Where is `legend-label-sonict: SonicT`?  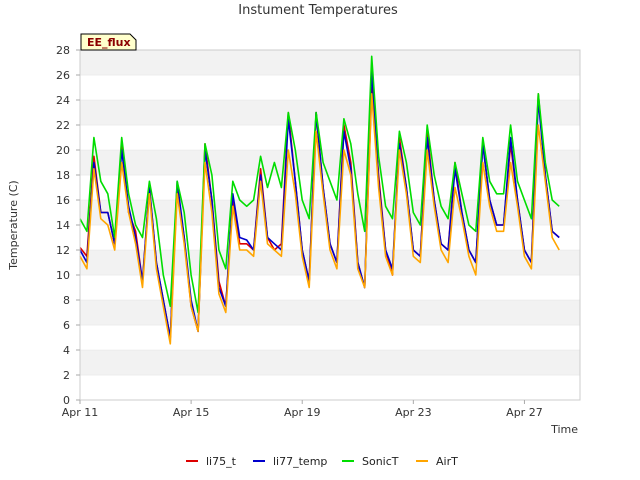 legend-label-sonict: SonicT is located at coordinates (380, 461).